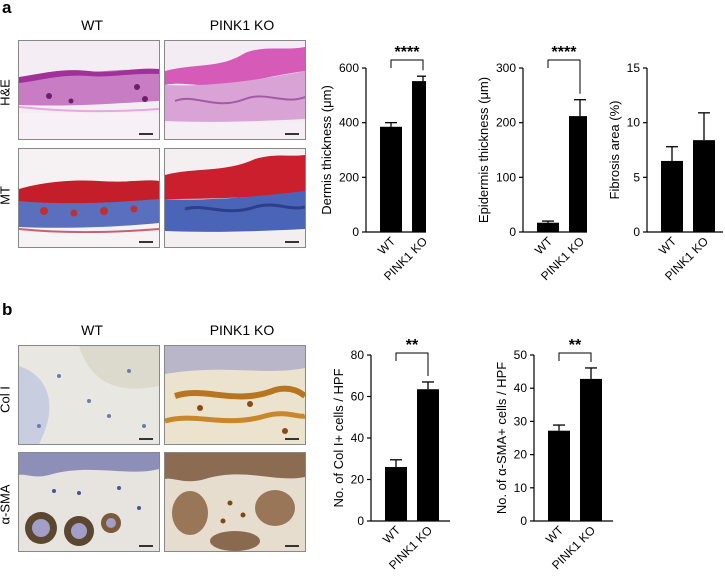  What do you see at coordinates (338, 437) in the screenshot?
I see `y-axis-label: No. of Col I+ cells / HPF` at bounding box center [338, 437].